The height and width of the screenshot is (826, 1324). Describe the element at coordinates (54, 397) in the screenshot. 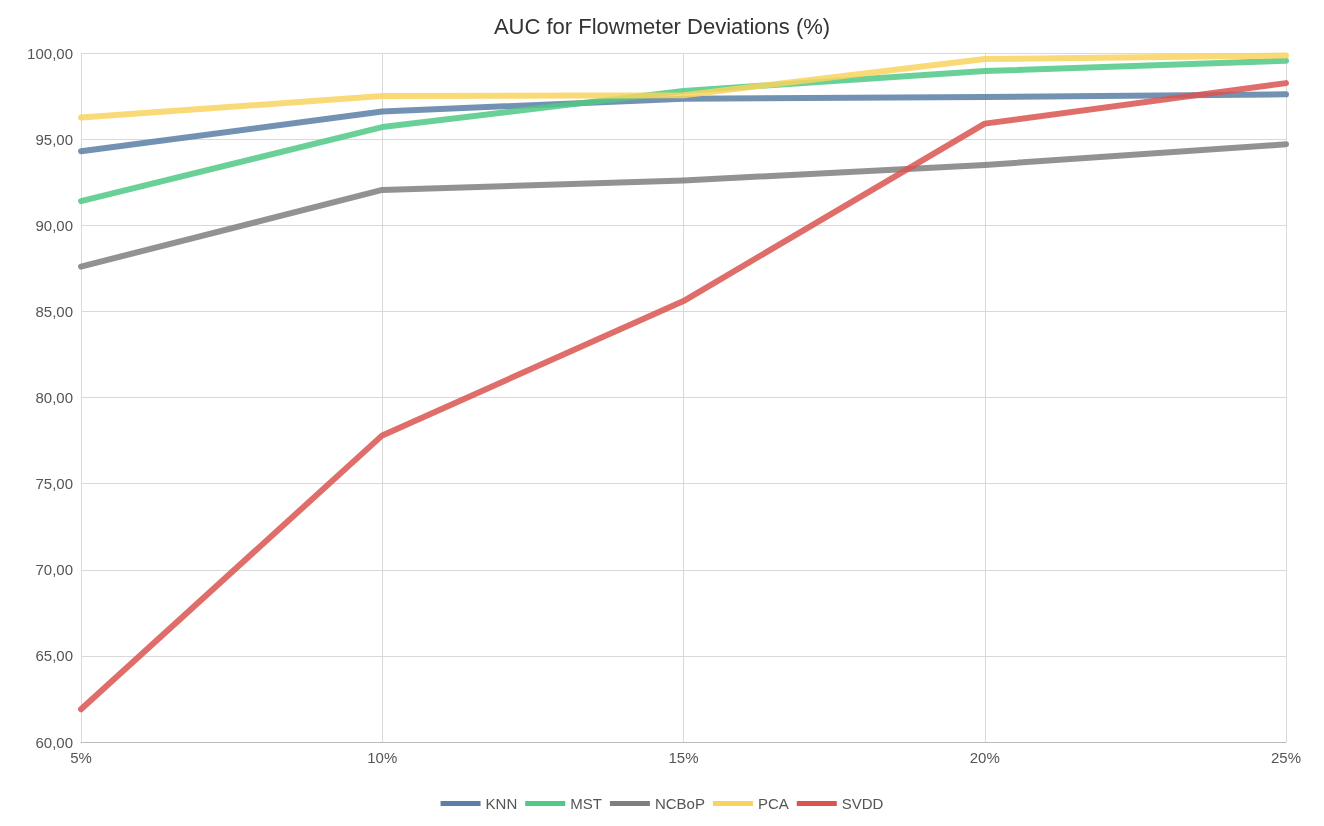

I see `y-tick-label: 80,00` at that location.